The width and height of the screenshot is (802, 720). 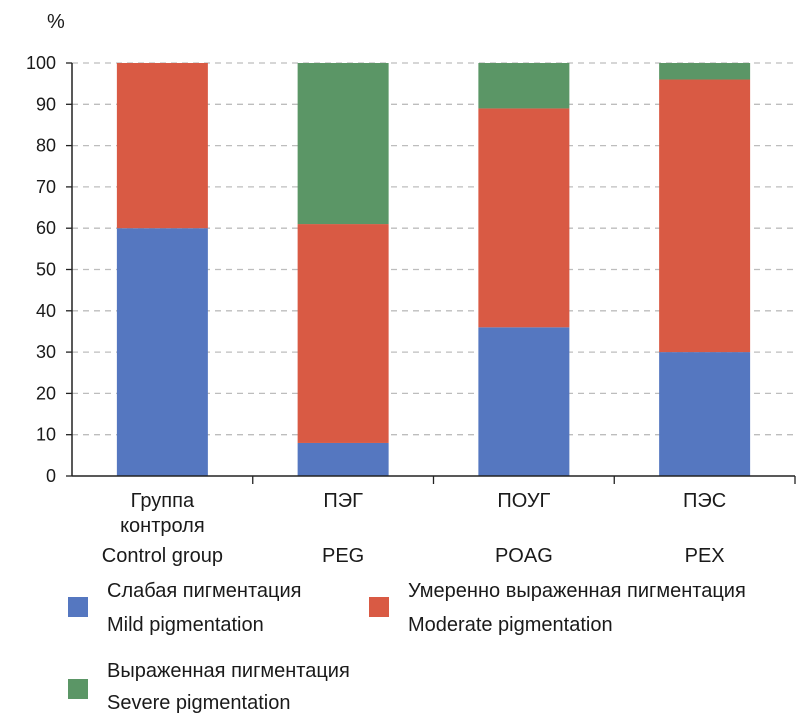 What do you see at coordinates (163, 501) in the screenshot?
I see `x-category-label-0-line1: Группа` at bounding box center [163, 501].